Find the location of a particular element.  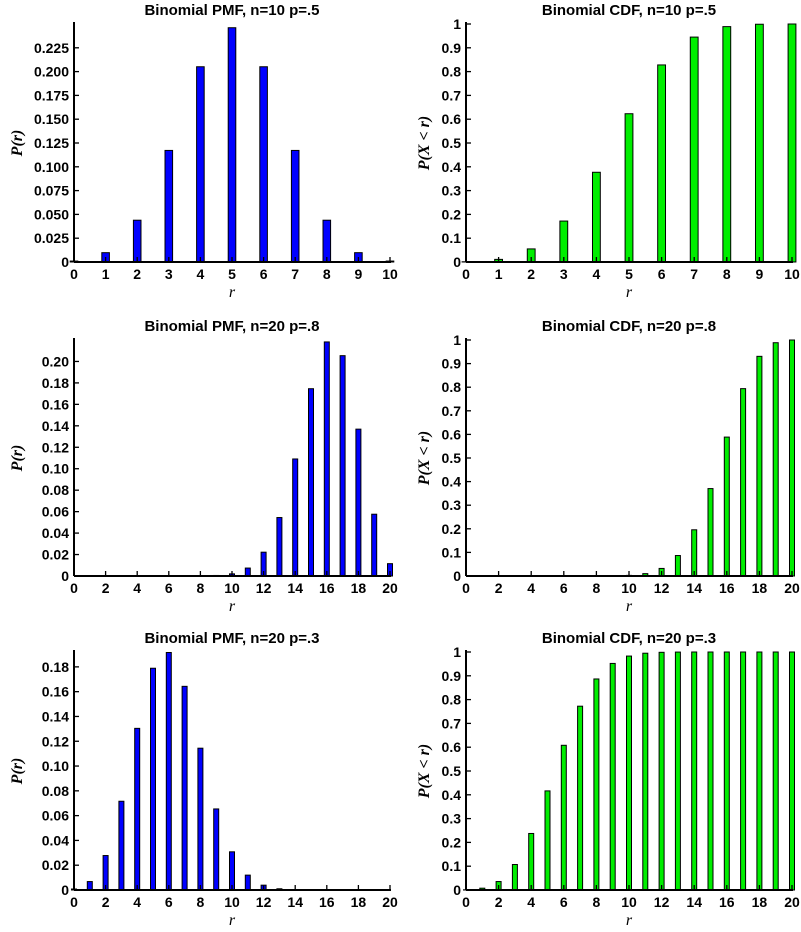

y-tick-label: 0.200 is located at coordinates (51, 72).